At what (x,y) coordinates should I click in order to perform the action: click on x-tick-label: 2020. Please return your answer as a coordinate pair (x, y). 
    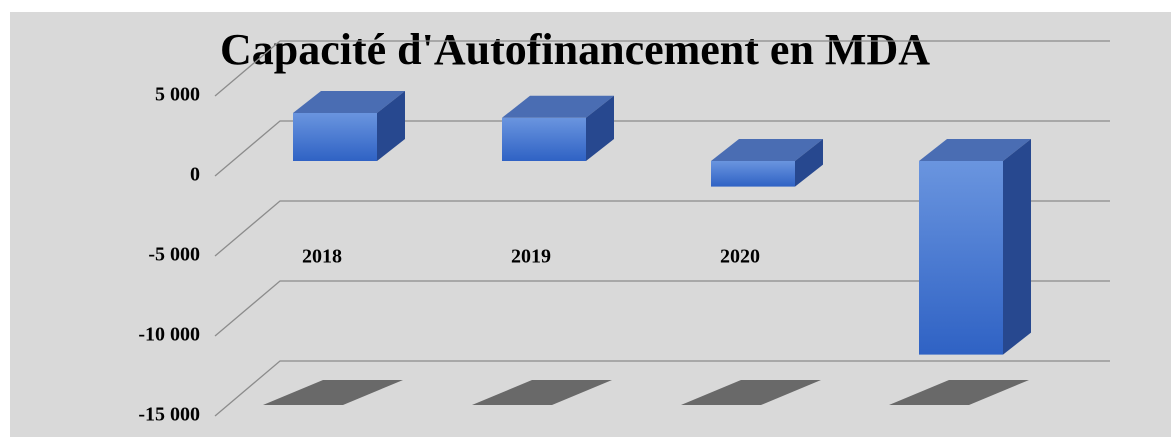
    Looking at the image, I should click on (740, 257).